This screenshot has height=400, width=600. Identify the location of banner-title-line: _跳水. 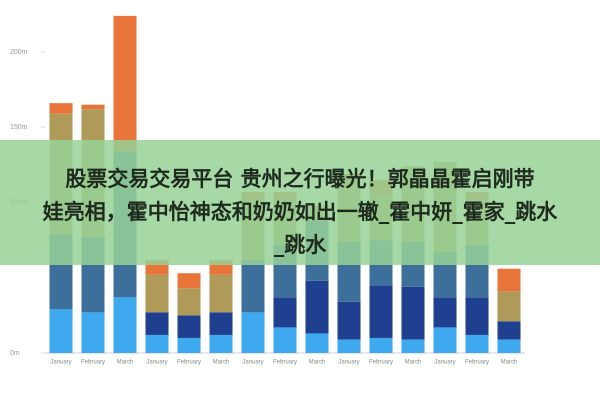
(300, 245).